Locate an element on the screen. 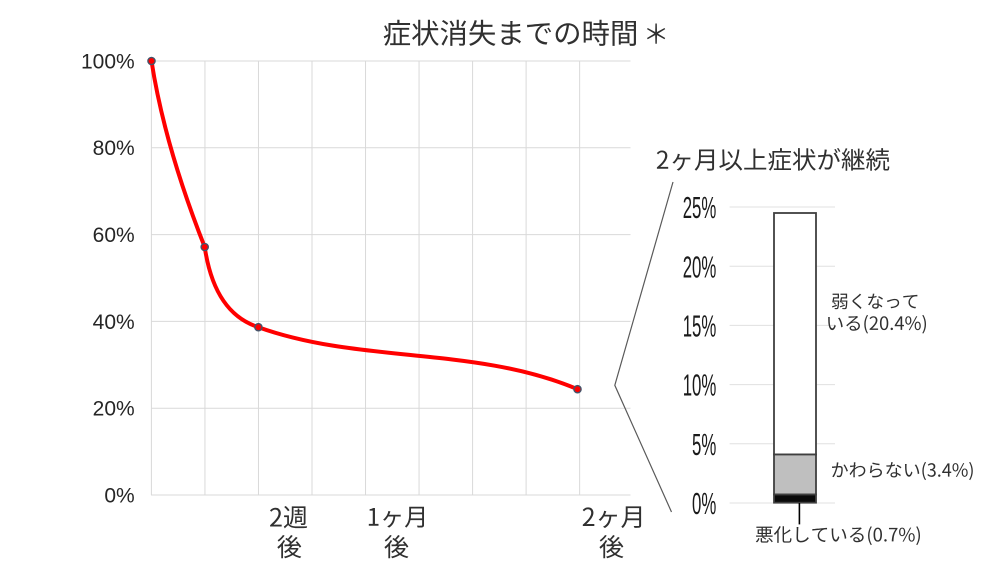  svg-text: 10% is located at coordinates (700, 386).